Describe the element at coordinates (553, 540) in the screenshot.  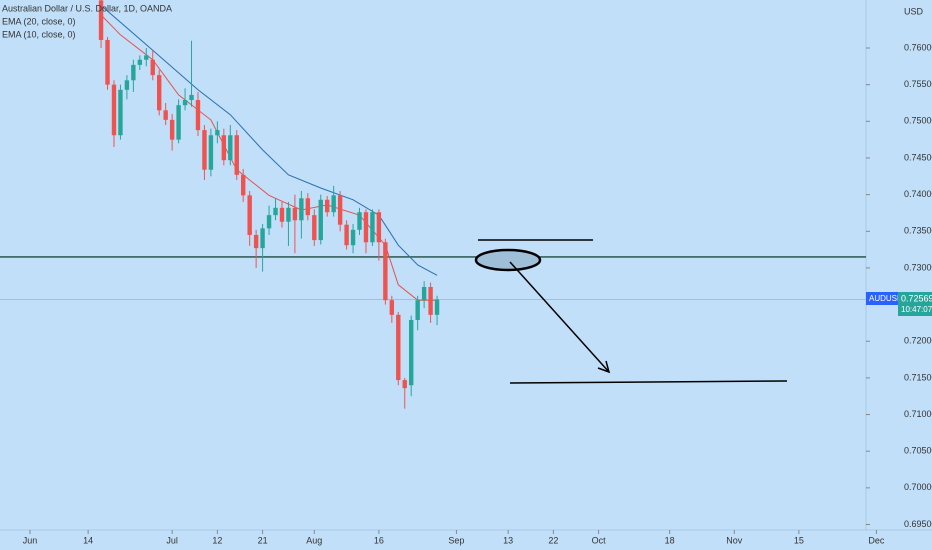
I see `x-tick-label: 22` at that location.